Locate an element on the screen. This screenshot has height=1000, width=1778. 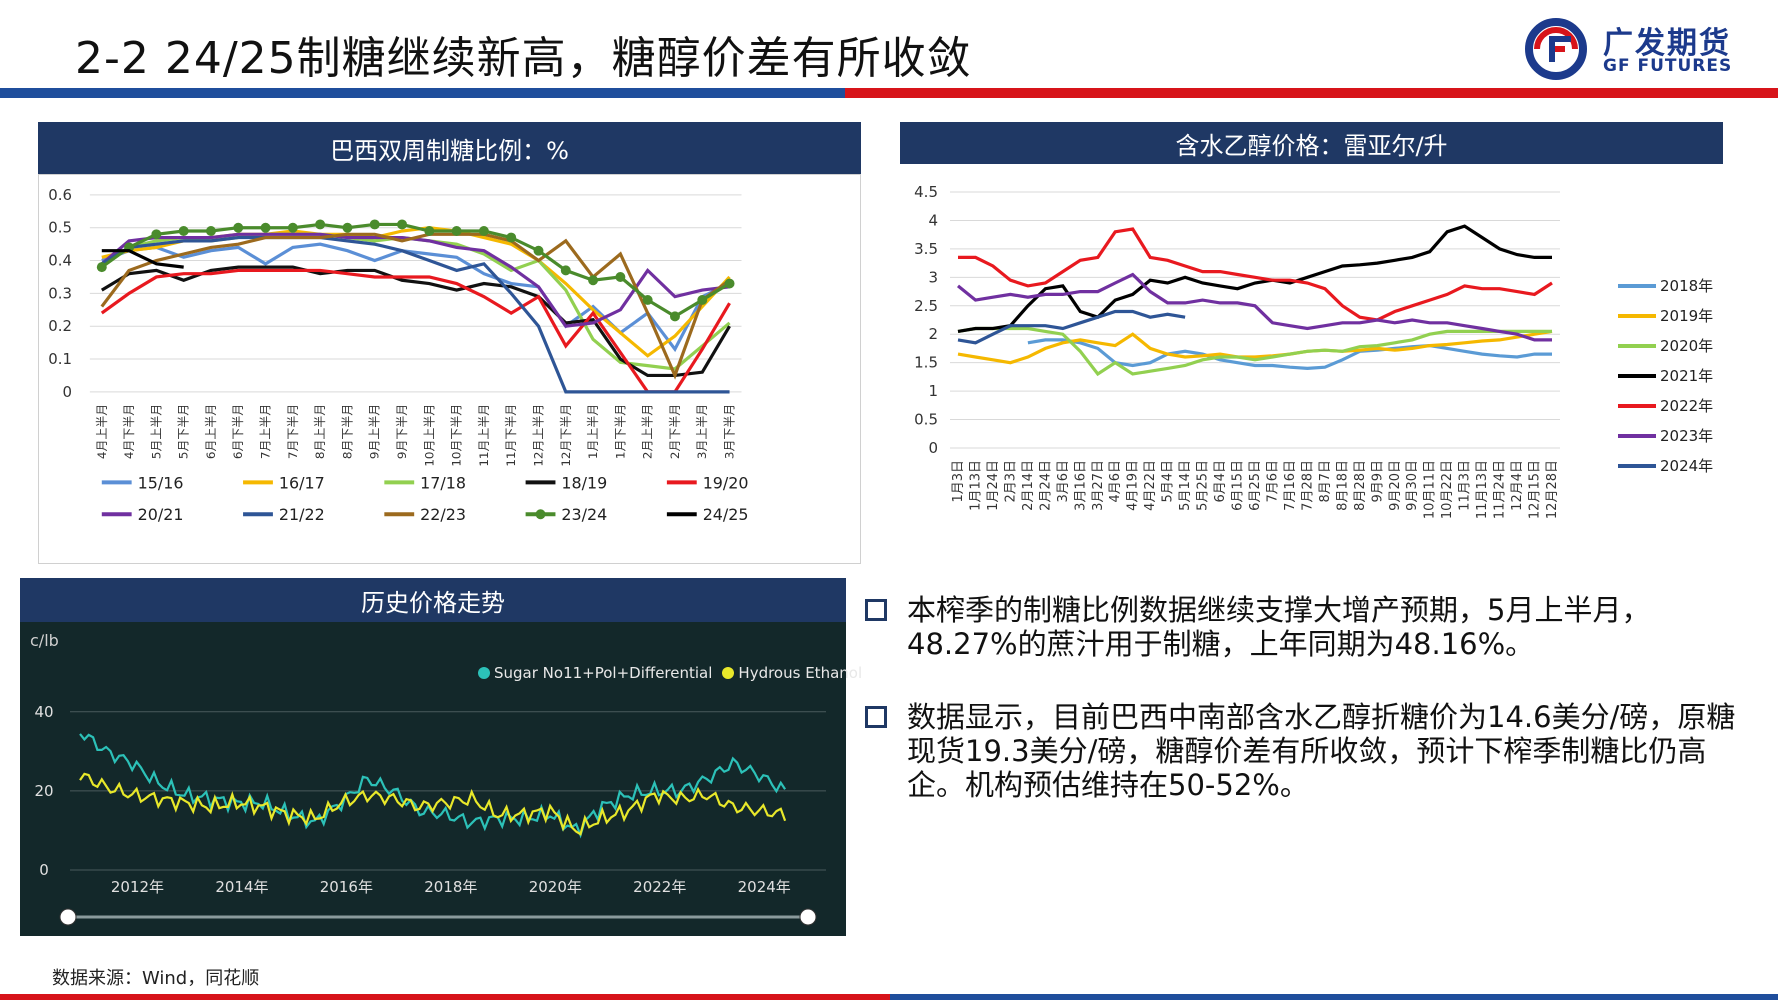
x-tick-label: 3月27日 is located at coordinates (1098, 485).